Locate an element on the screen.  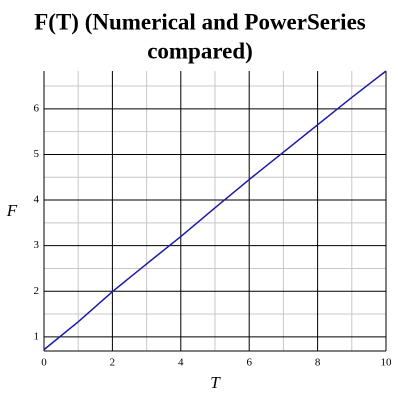
chart-title: compared) is located at coordinates (200, 50).